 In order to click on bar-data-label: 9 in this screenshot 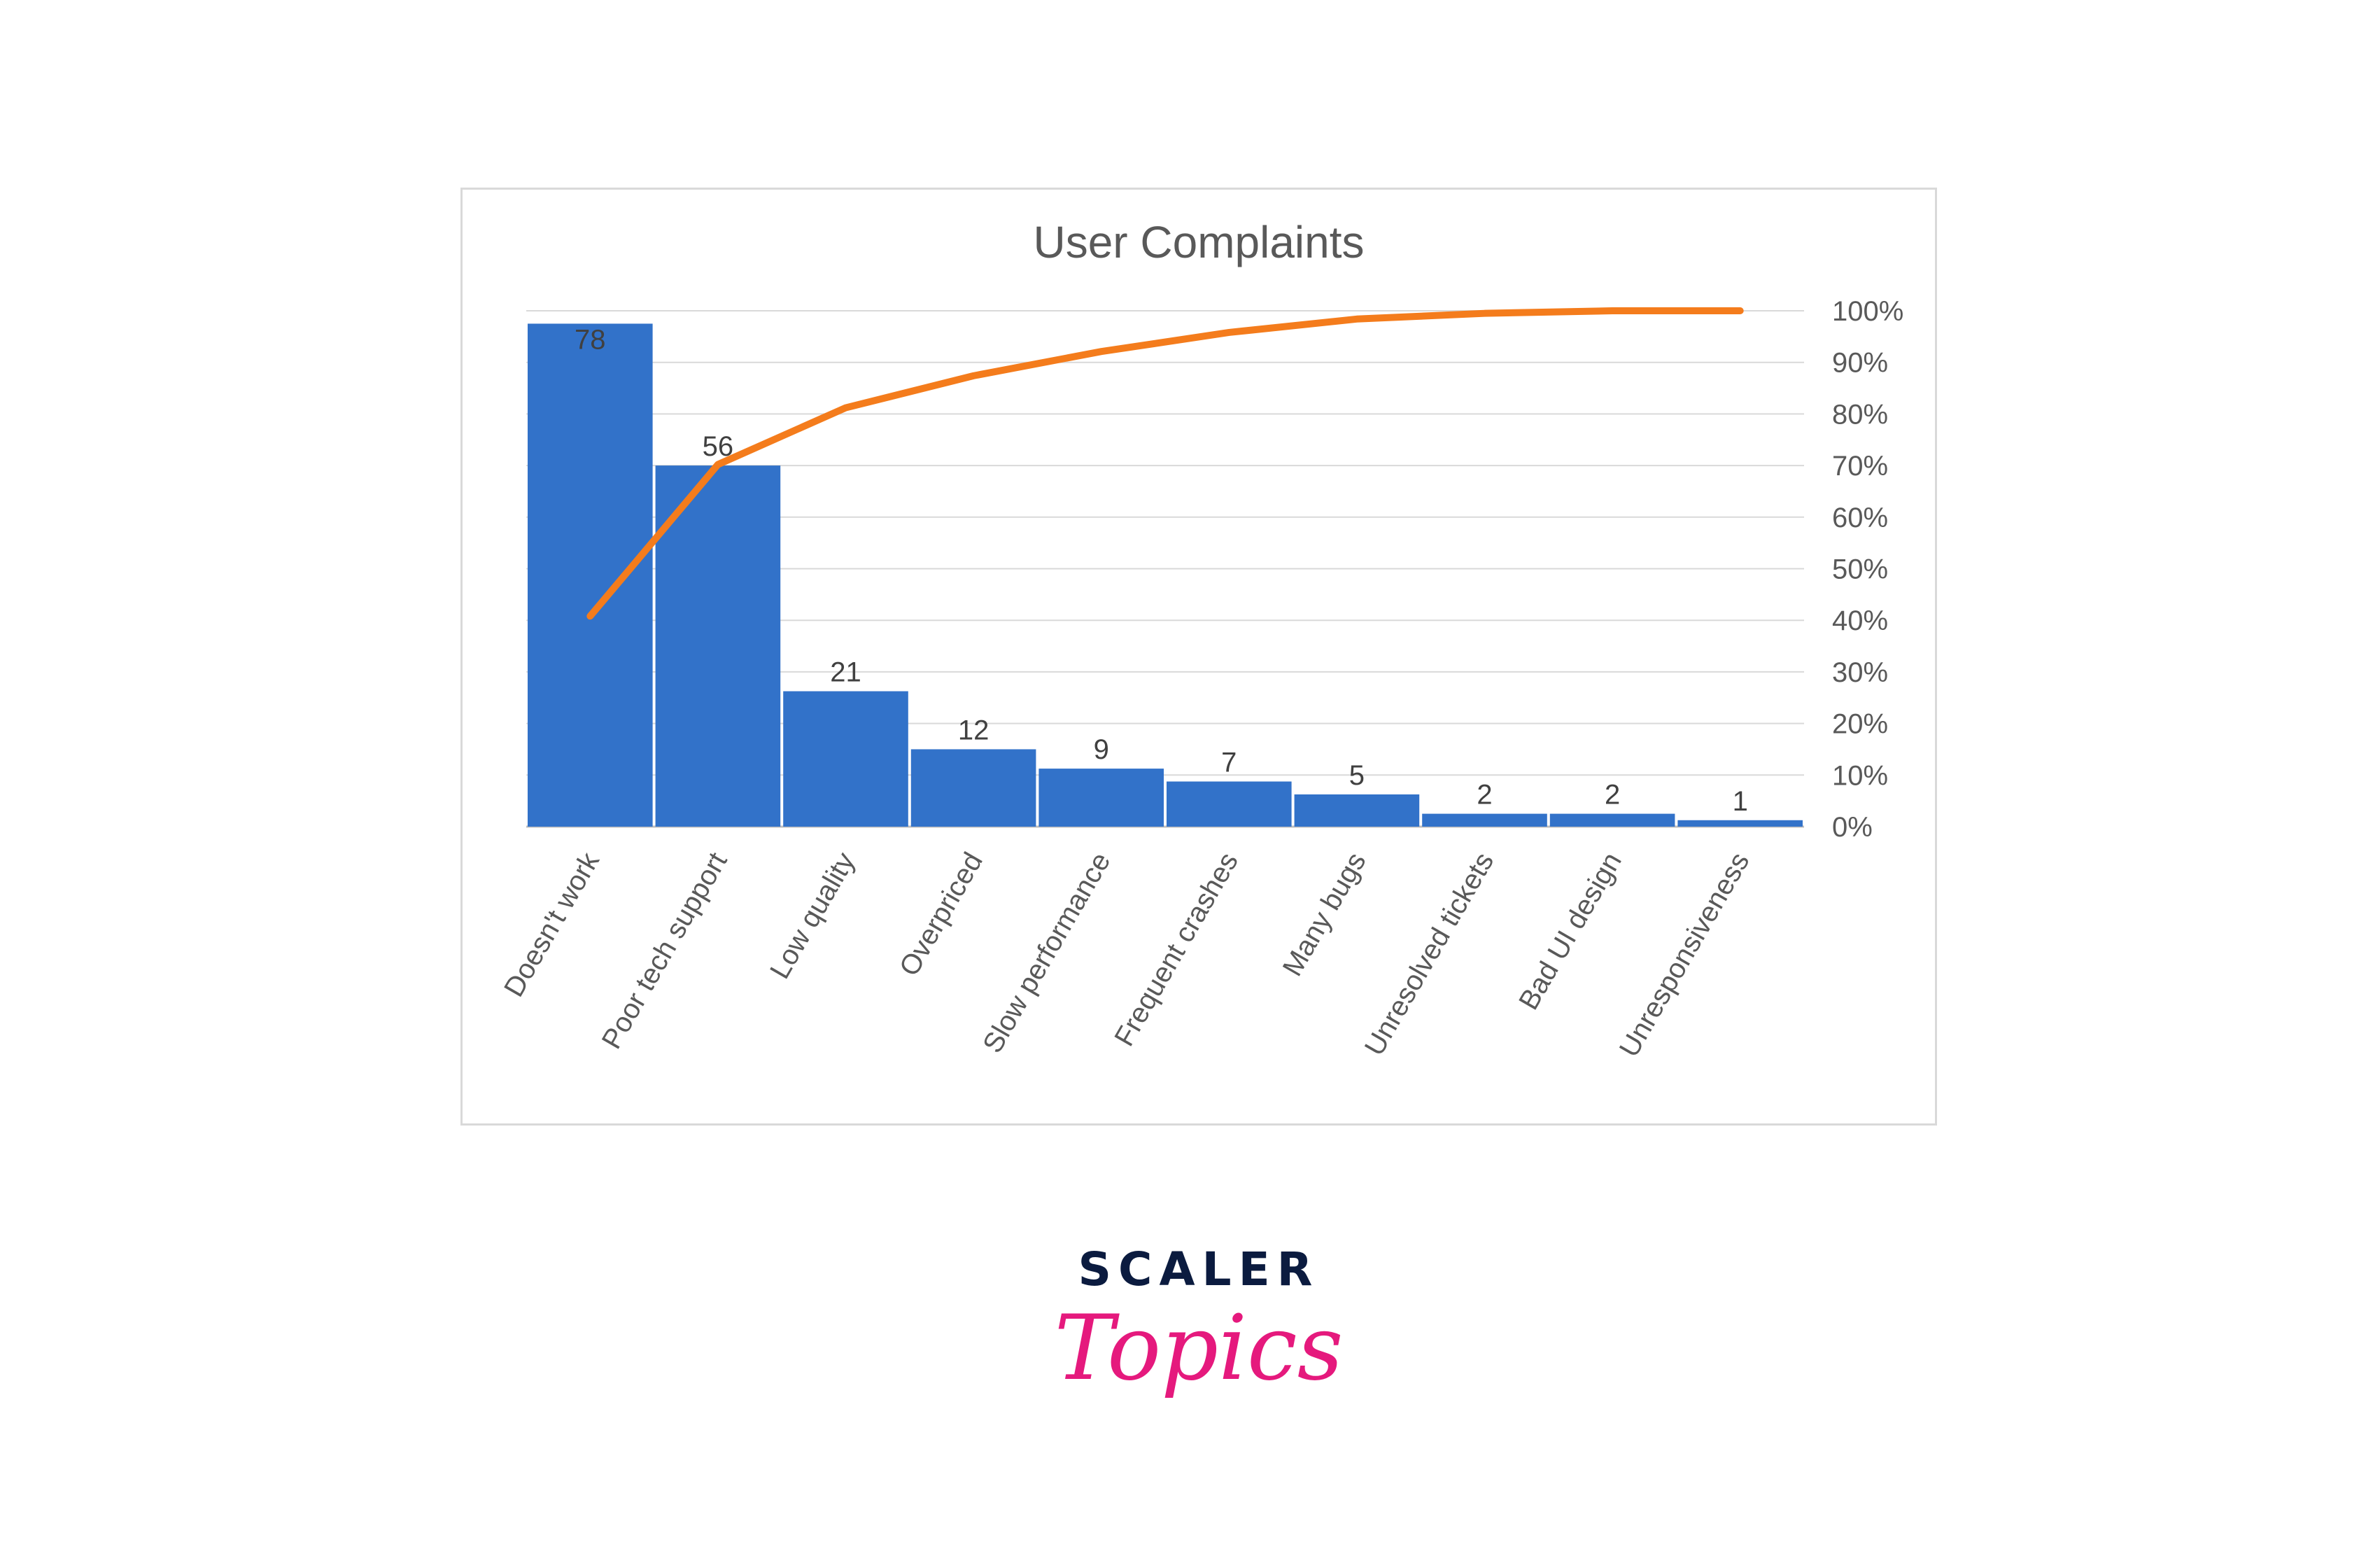, I will do `click(1101, 750)`.